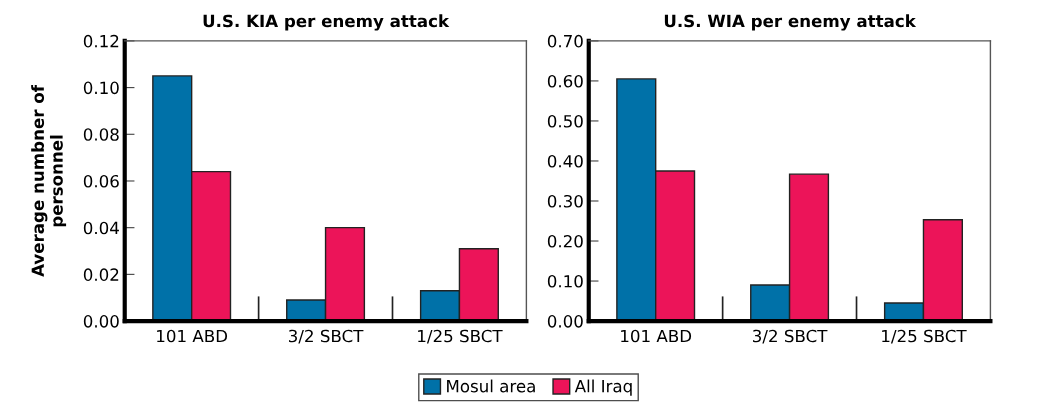  Describe the element at coordinates (101, 134) in the screenshot. I see `y-tick-label: 0.08` at that location.